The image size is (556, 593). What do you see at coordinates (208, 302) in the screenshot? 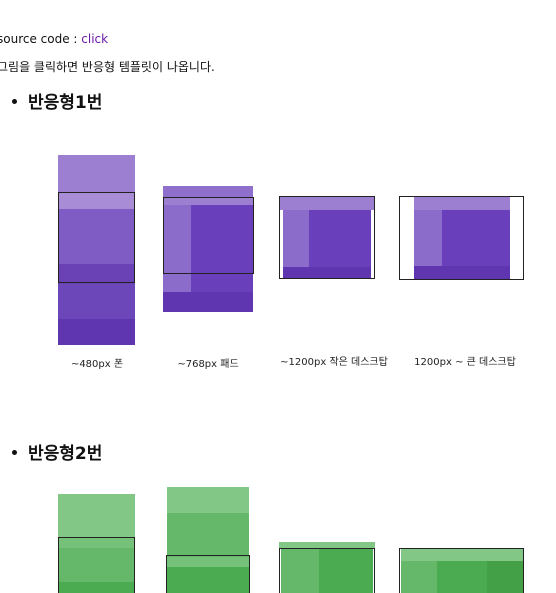
I see `pad-footer-block` at bounding box center [208, 302].